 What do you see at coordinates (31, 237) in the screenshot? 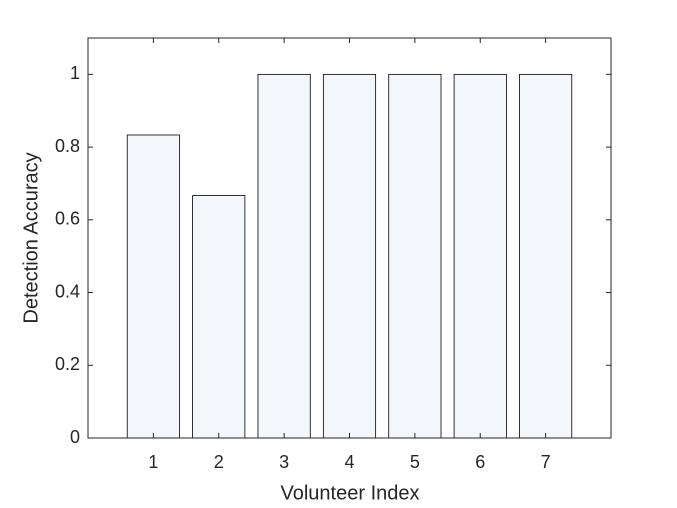
I see `y-axis-label: Detection Accuracy` at bounding box center [31, 237].